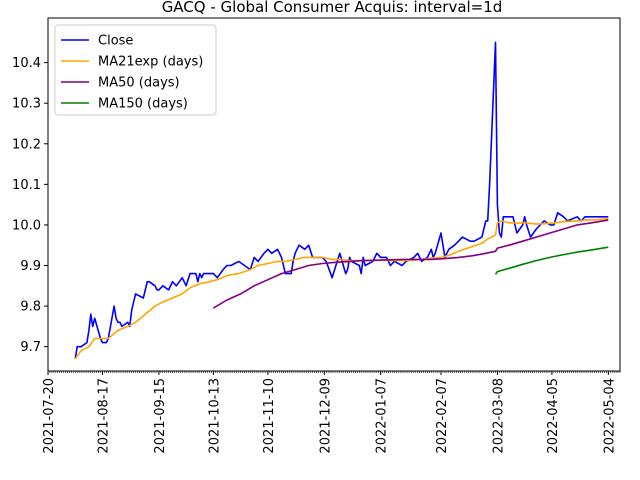  I want to click on legend-box, so click(135, 70).